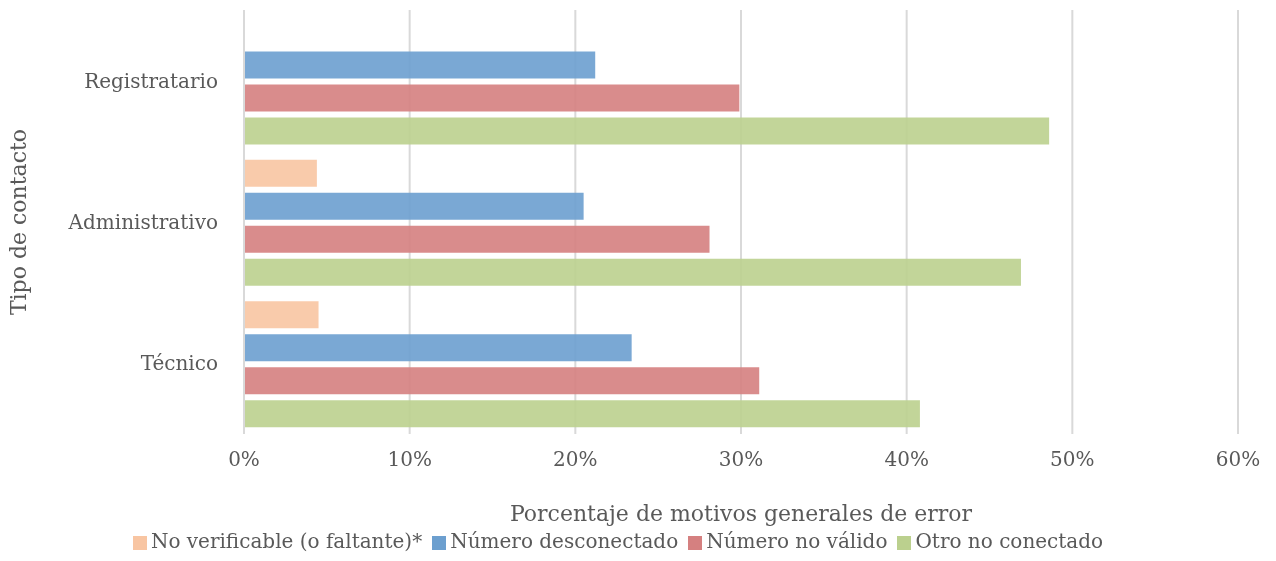 The width and height of the screenshot is (1276, 561). Describe the element at coordinates (797, 541) in the screenshot. I see `legend-label: Número no válido` at that location.